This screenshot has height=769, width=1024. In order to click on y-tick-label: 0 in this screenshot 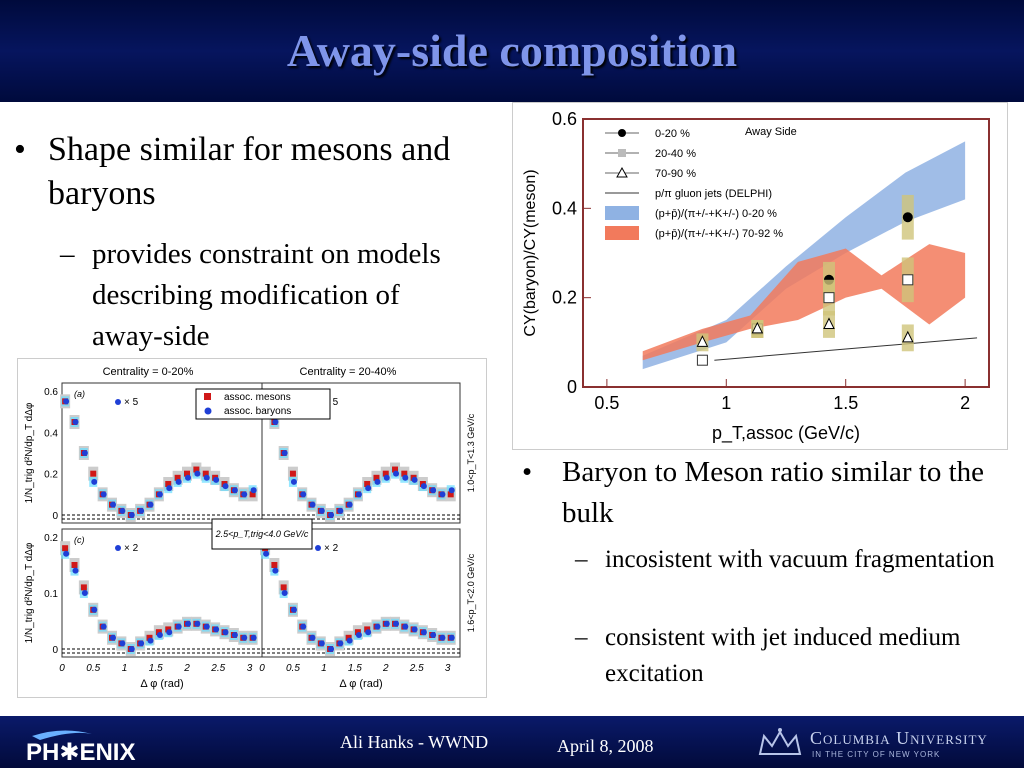, I will do `click(55, 650)`.